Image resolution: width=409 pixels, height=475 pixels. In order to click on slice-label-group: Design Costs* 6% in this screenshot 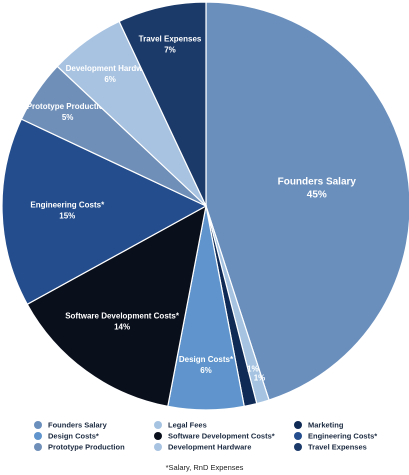, I will do `click(206, 365)`.